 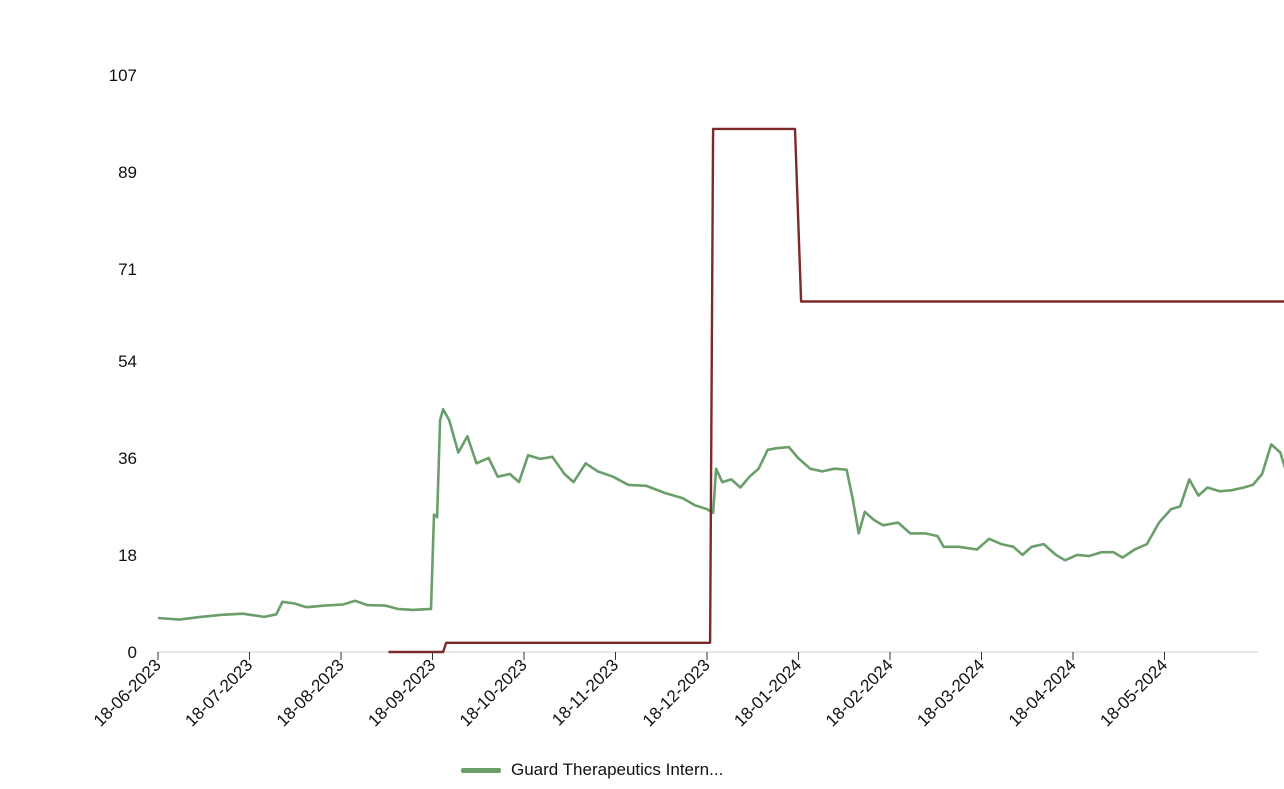 What do you see at coordinates (310, 692) in the screenshot?
I see `x-tick-label: 18-08-2023` at bounding box center [310, 692].